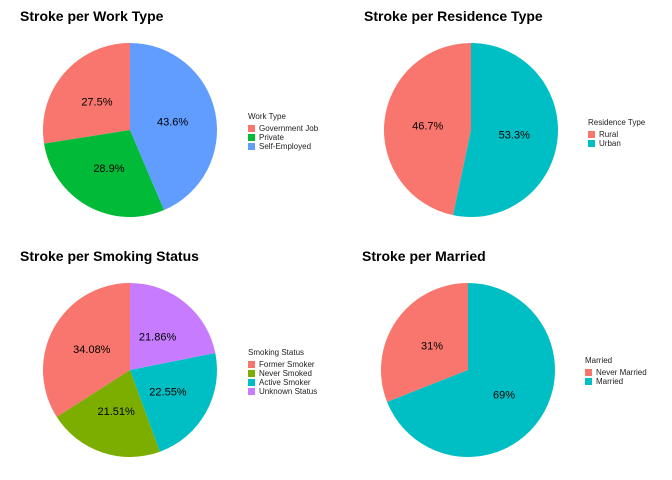  What do you see at coordinates (92, 16) in the screenshot?
I see `chart-title: Stroke per Work Type` at bounding box center [92, 16].